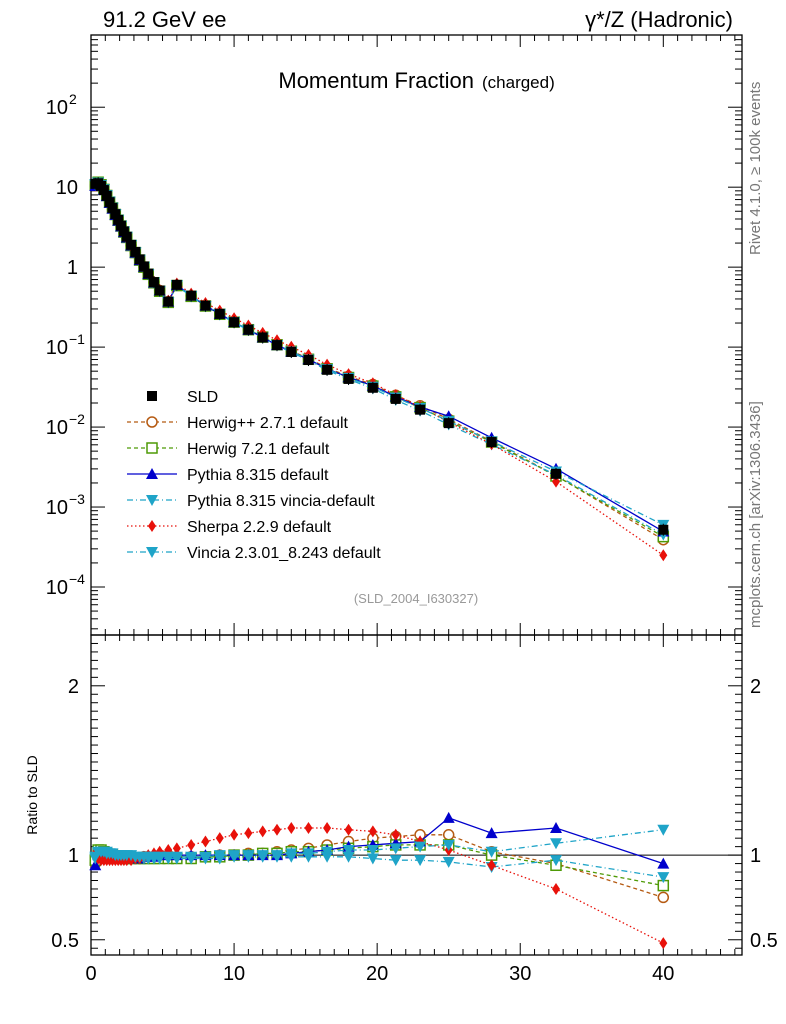 The width and height of the screenshot is (786, 1024). Describe the element at coordinates (72, 268) in the screenshot. I see `y-tick-label: 1` at that location.